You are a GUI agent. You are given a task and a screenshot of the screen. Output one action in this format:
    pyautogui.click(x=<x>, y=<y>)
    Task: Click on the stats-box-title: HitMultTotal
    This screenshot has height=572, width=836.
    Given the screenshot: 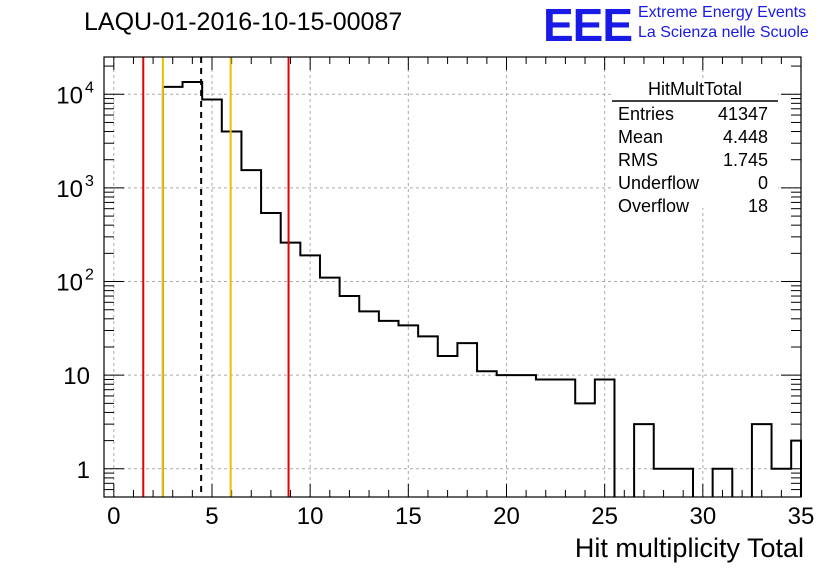 What is the action you would take?
    pyautogui.click(x=695, y=89)
    